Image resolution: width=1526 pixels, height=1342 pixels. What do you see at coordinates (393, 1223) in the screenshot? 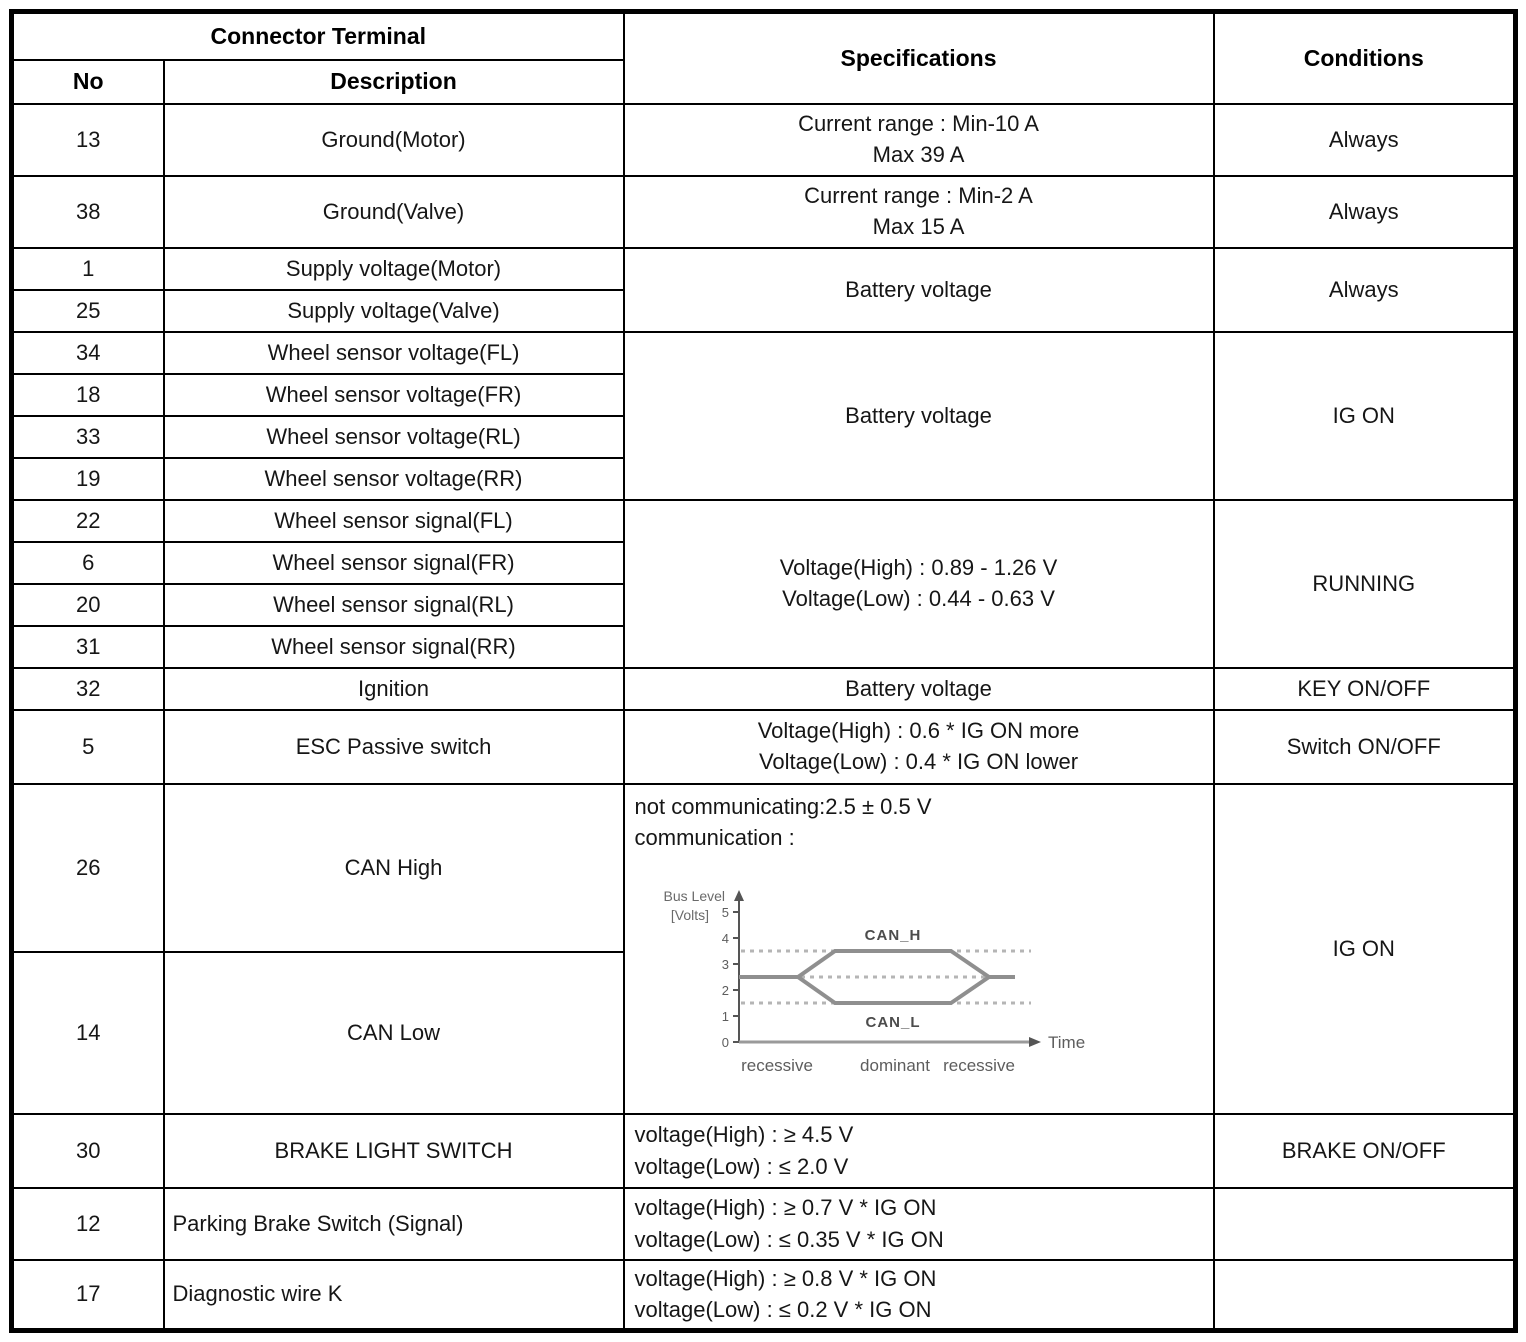
I see `terminal-description: Parking Brake Switch (Signal)` at bounding box center [393, 1223].